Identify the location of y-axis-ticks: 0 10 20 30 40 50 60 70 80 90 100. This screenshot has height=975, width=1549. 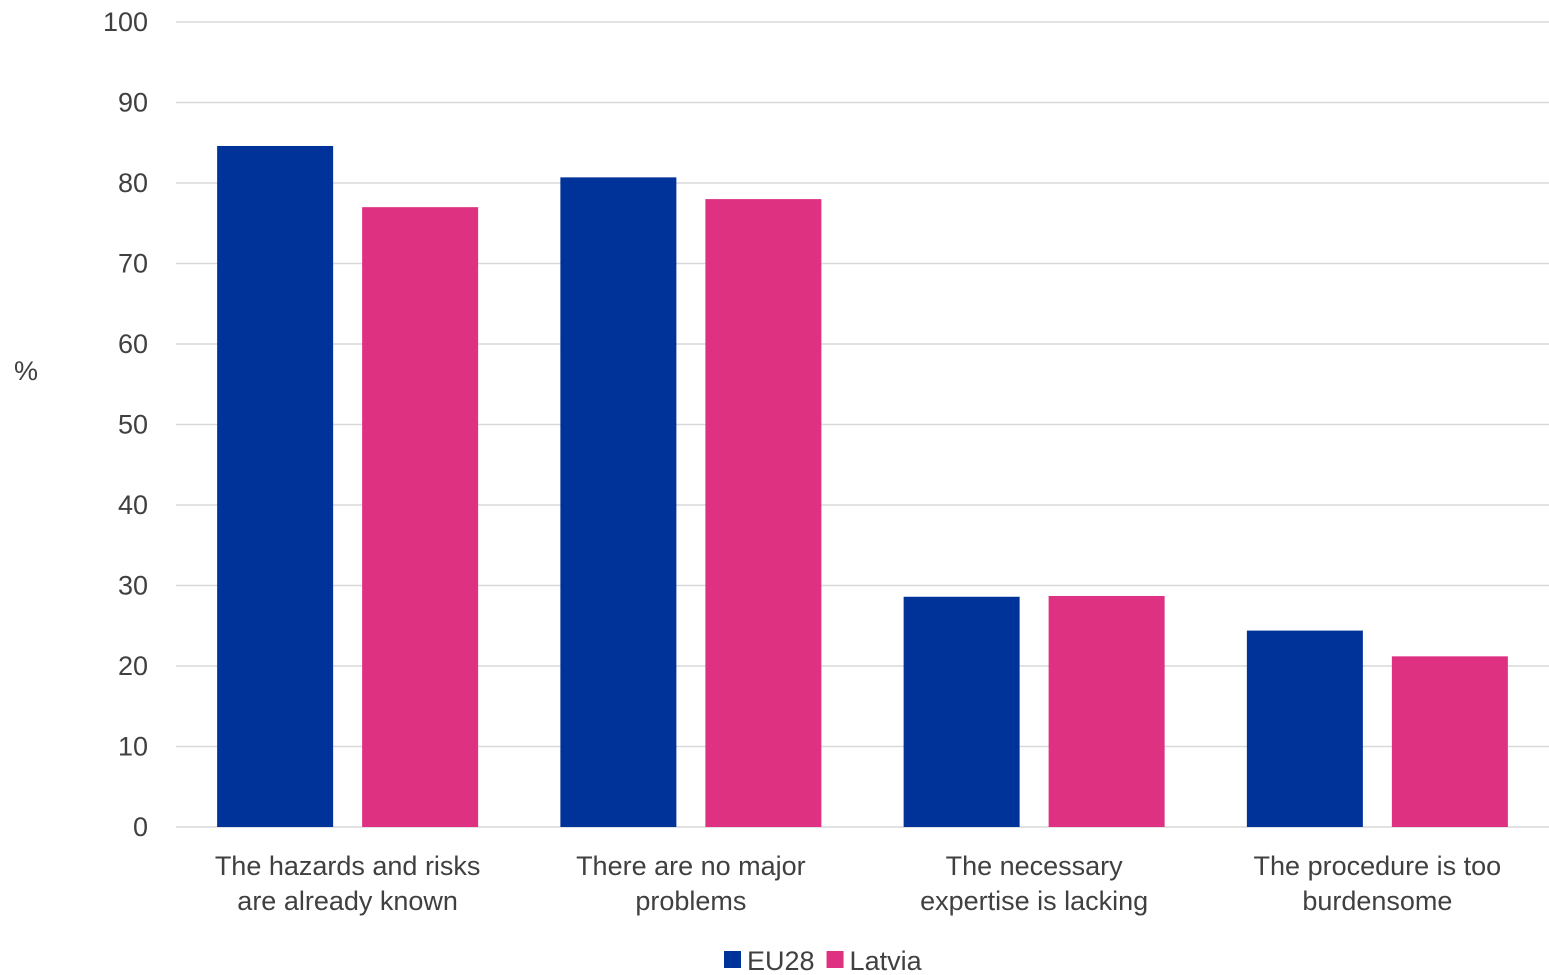
(125, 424).